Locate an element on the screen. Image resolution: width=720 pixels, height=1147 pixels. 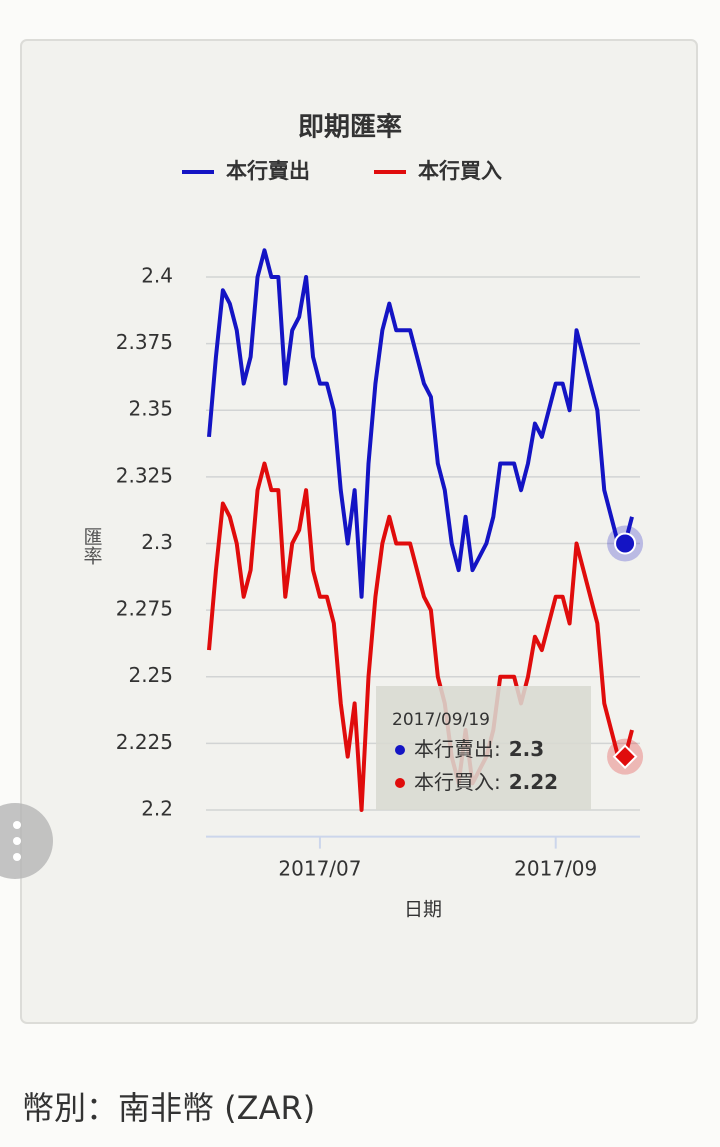
side-menu is located at coordinates (26, 841).